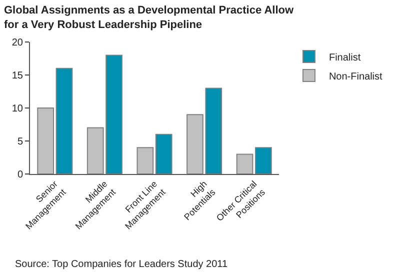 The image size is (400, 272). I want to click on y-tick-label: 5, so click(20, 142).